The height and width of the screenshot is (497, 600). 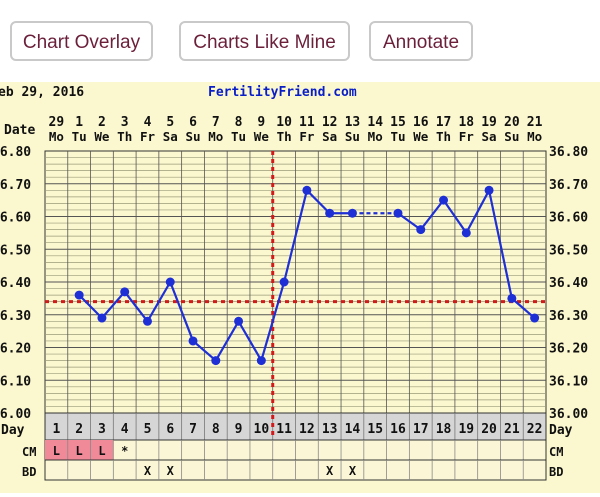 What do you see at coordinates (79, 122) in the screenshot?
I see `date-label: 1` at bounding box center [79, 122].